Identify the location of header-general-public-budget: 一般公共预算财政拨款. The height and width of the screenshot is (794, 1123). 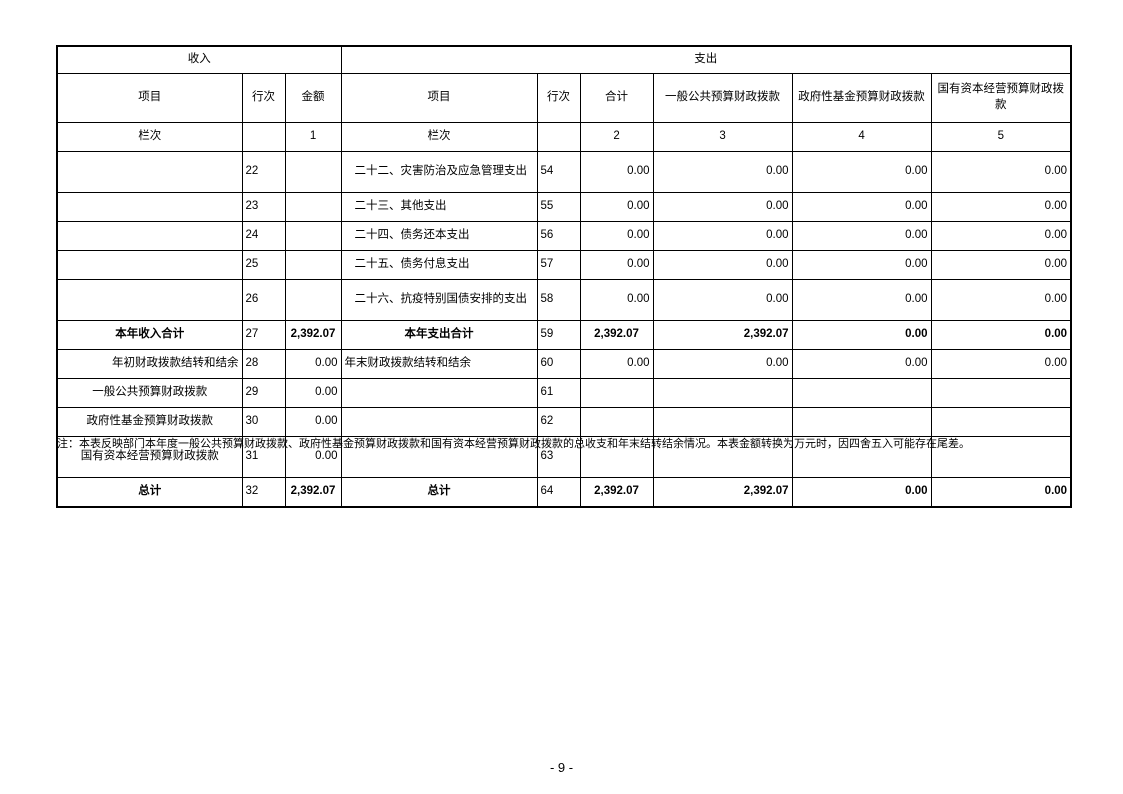
(722, 98).